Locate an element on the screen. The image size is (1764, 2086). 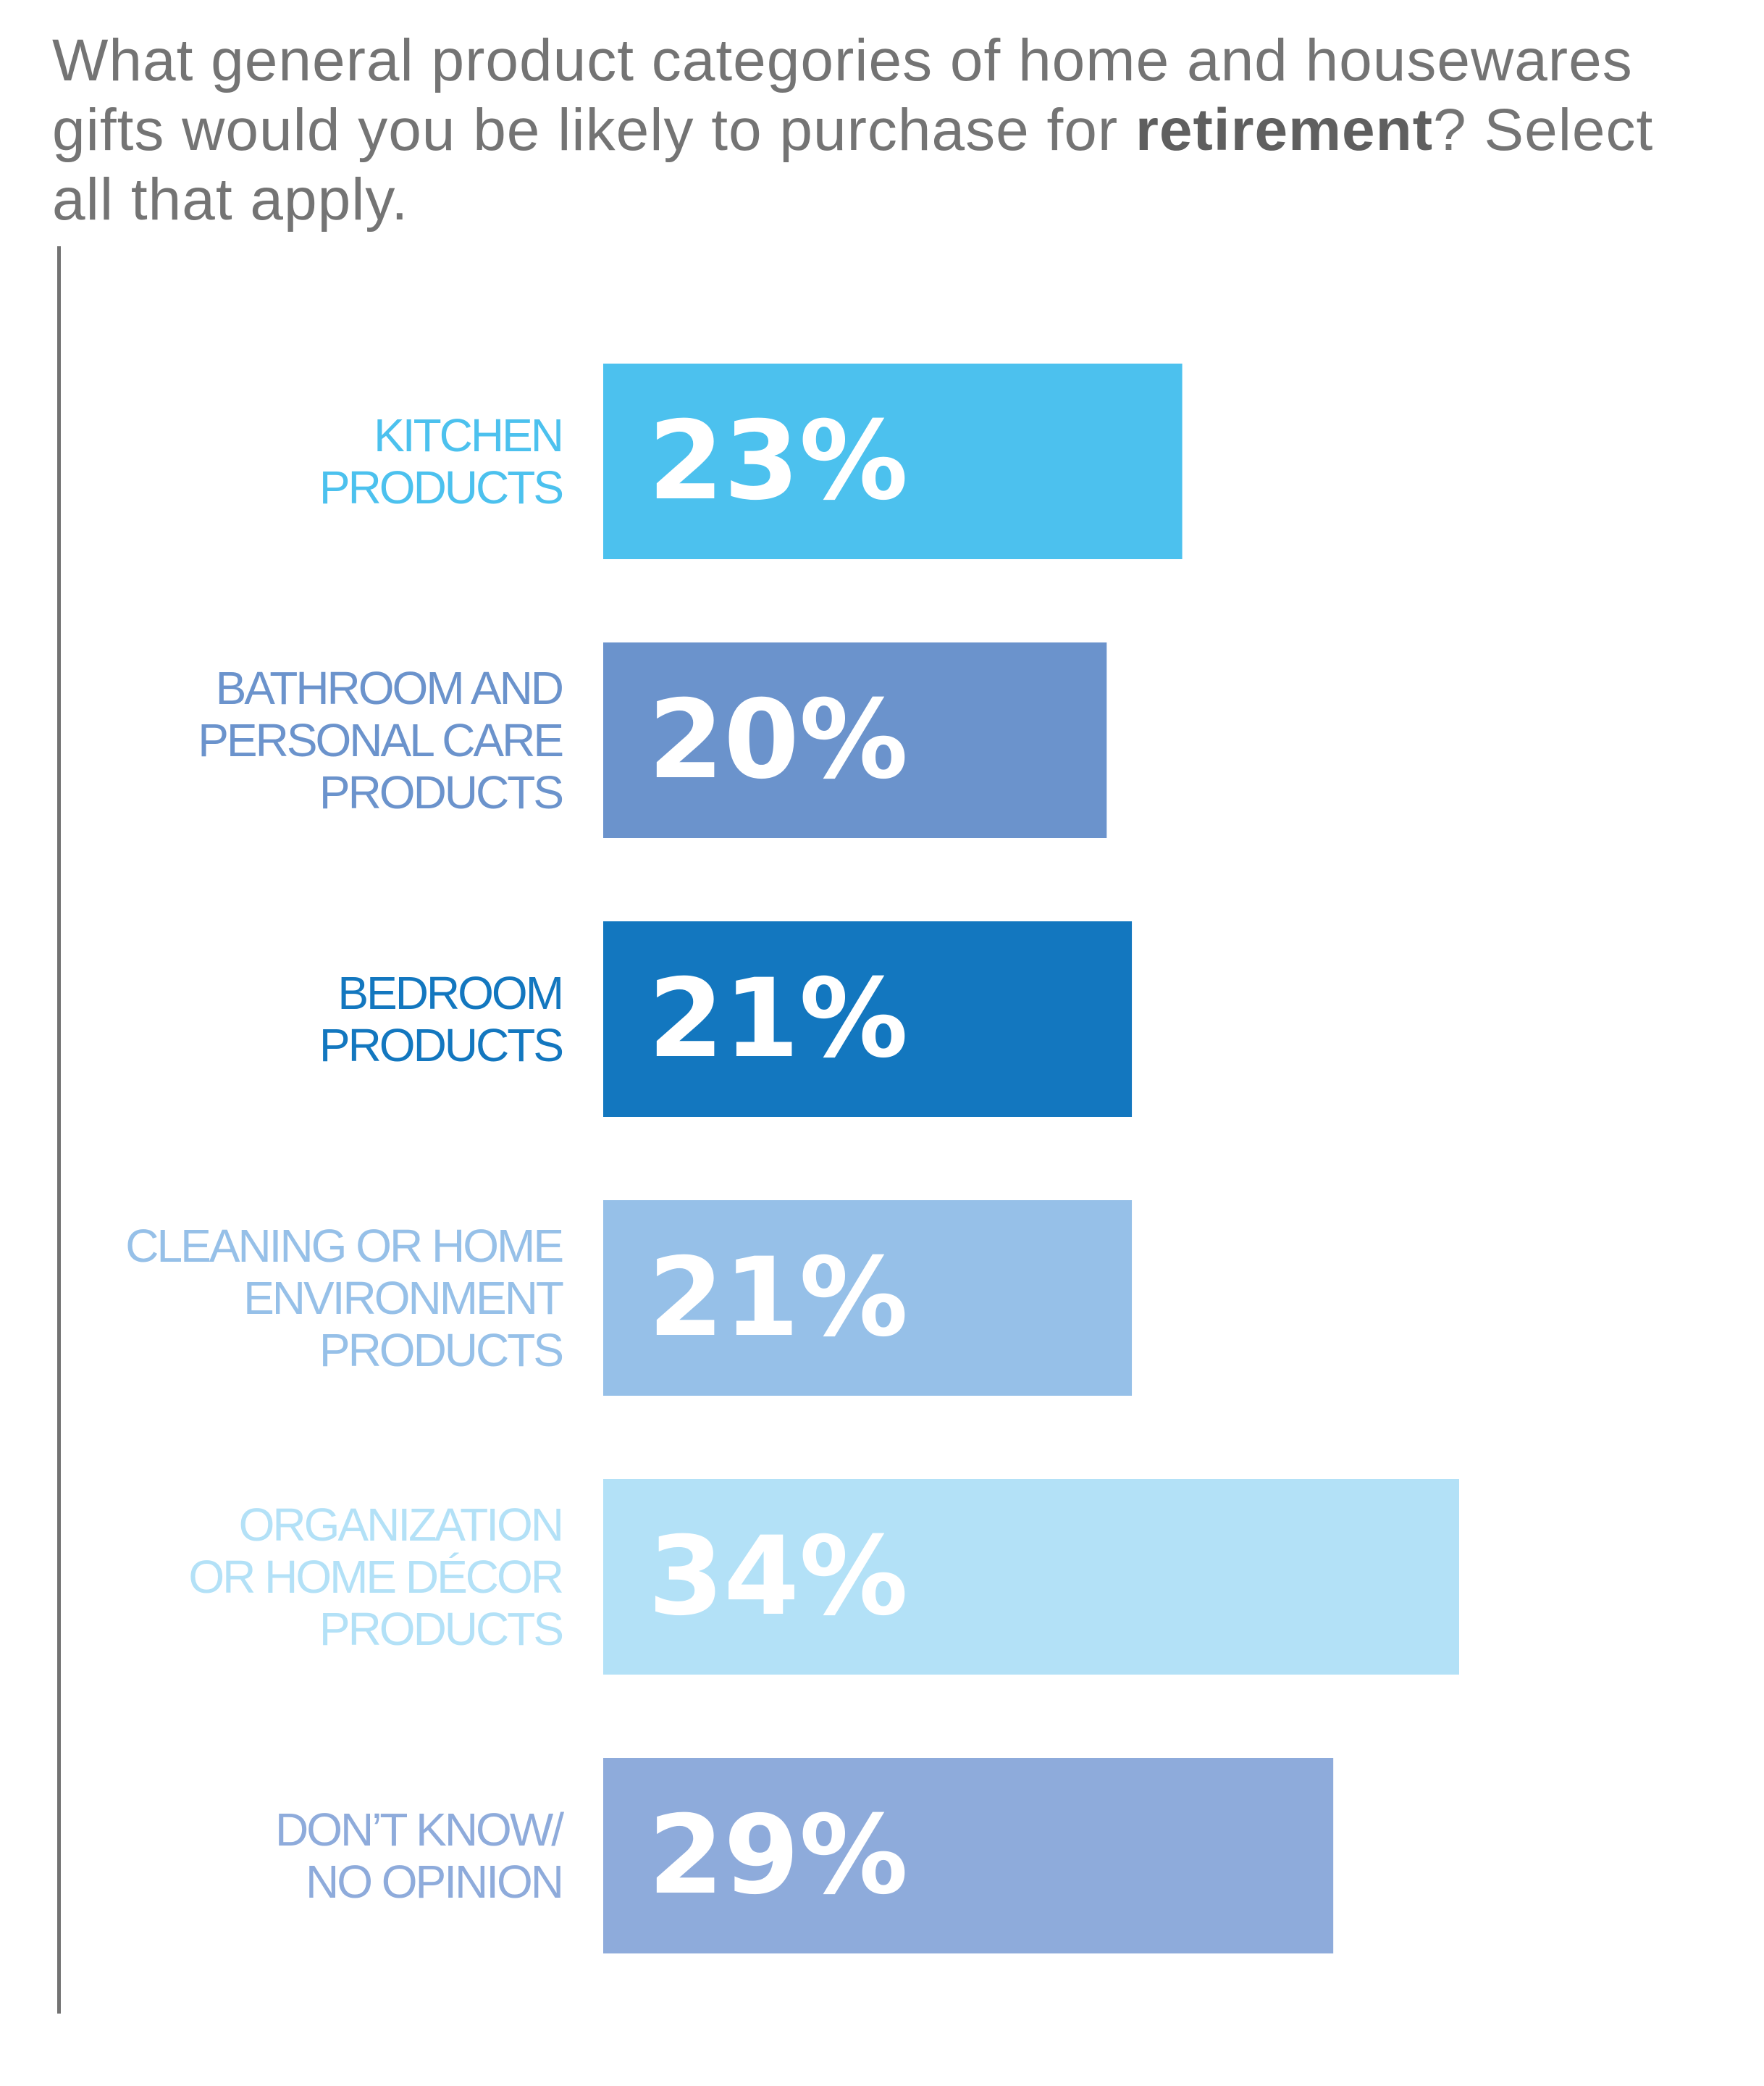
category-label-3: BEDROOM PRODUCTS is located at coordinates (441, 1019).